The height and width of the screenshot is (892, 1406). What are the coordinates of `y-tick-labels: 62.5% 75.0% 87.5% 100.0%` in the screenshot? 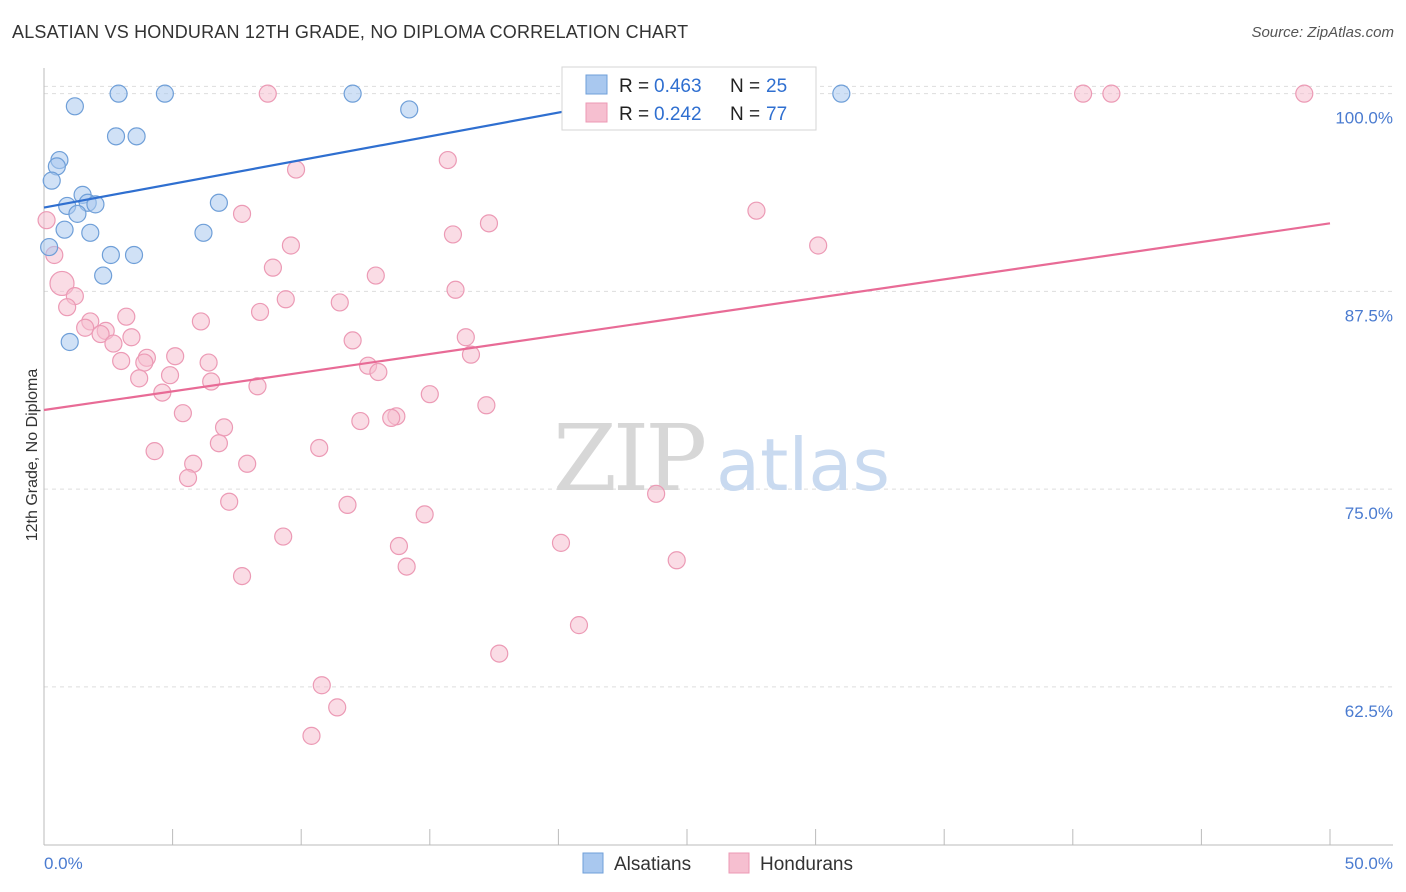 It's located at (1364, 415).